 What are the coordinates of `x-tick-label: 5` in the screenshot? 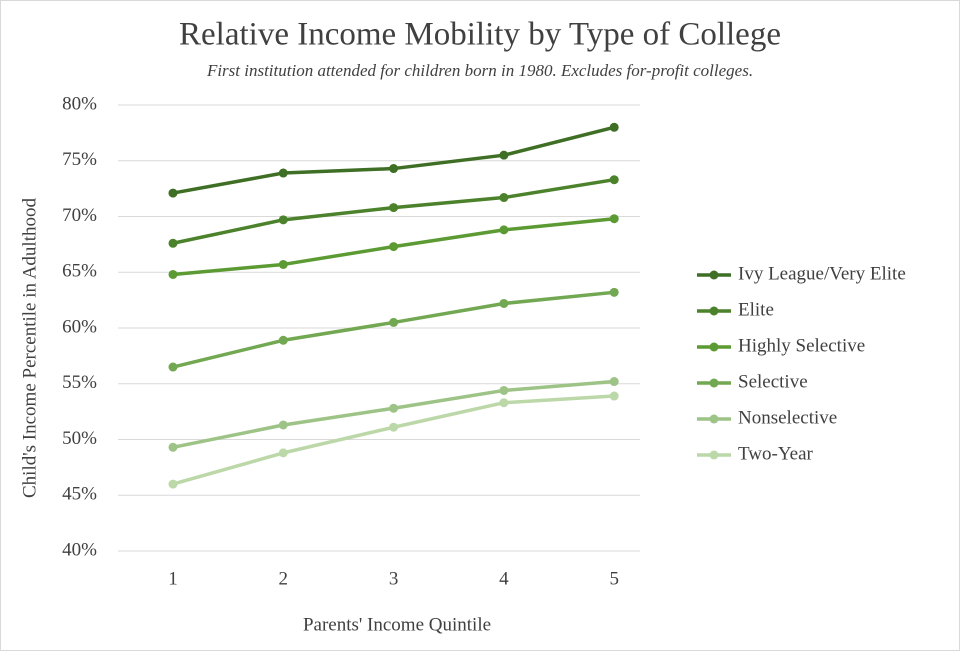 It's located at (614, 578).